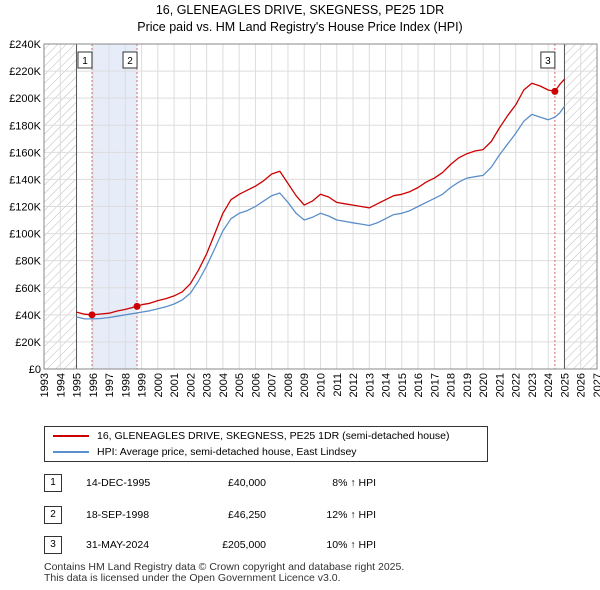  What do you see at coordinates (71, 436) in the screenshot?
I see `legend-swatch-property` at bounding box center [71, 436].